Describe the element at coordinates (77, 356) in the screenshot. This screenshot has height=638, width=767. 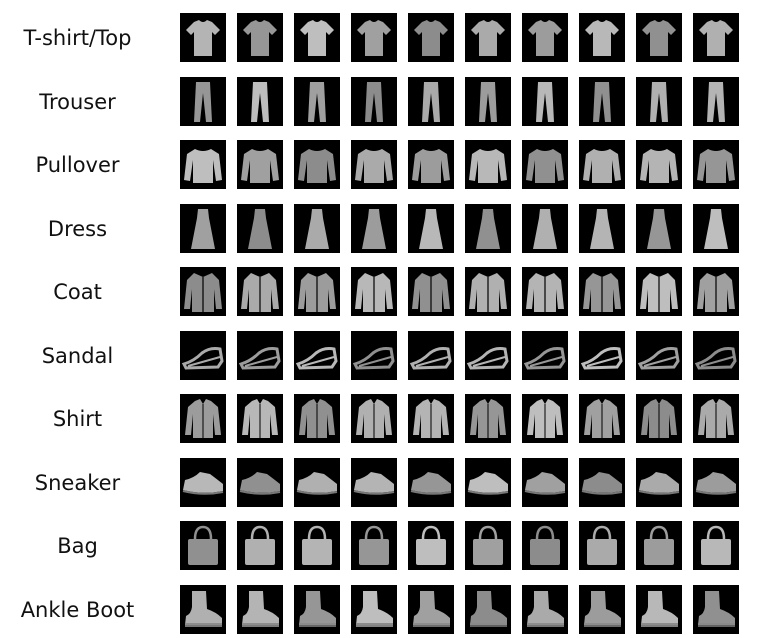
I see `class-label: Sandal` at that location.